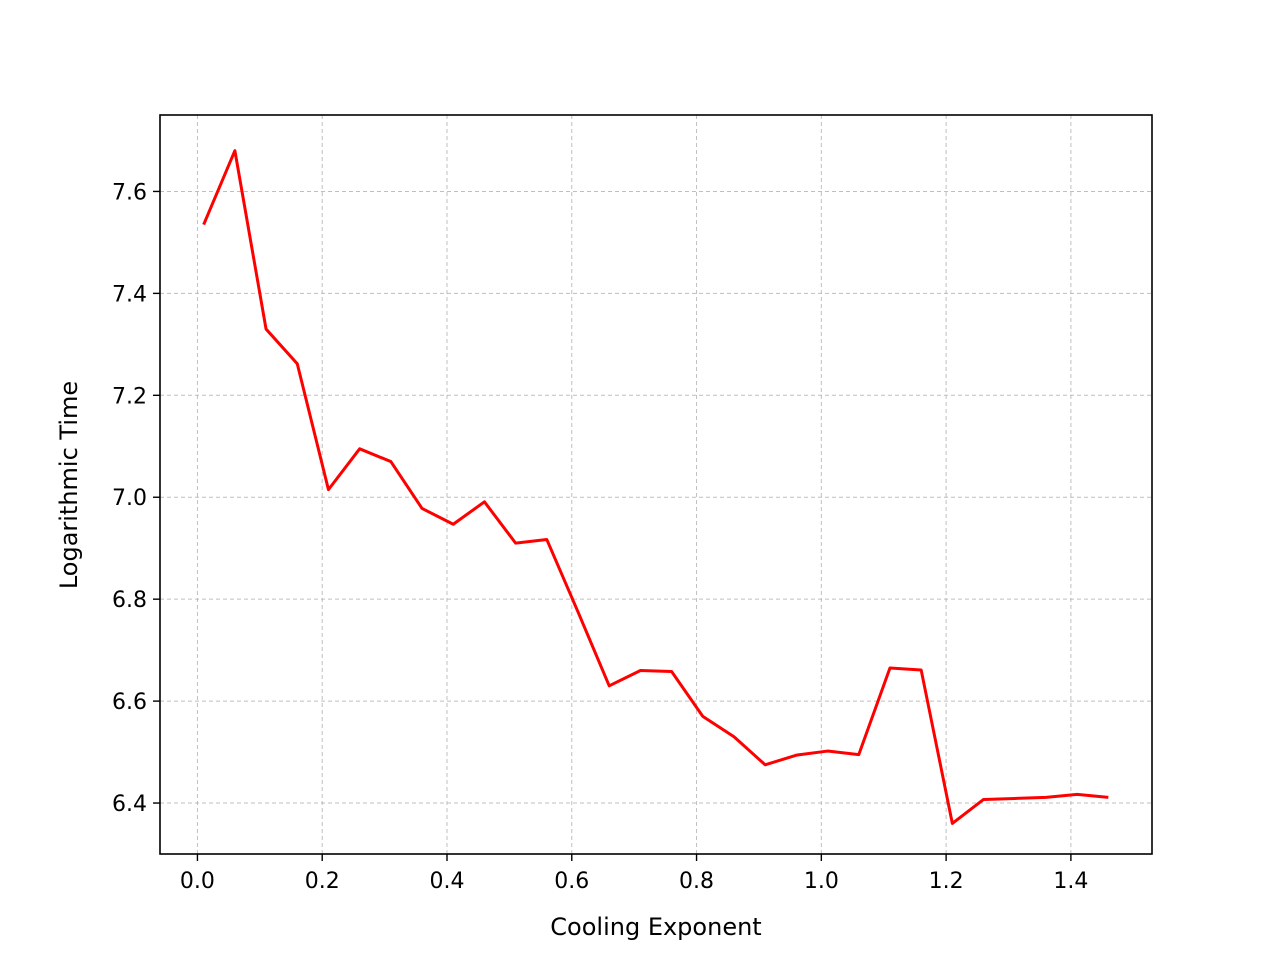  What do you see at coordinates (571, 881) in the screenshot?
I see `x-tick-label: 0.6` at bounding box center [571, 881].